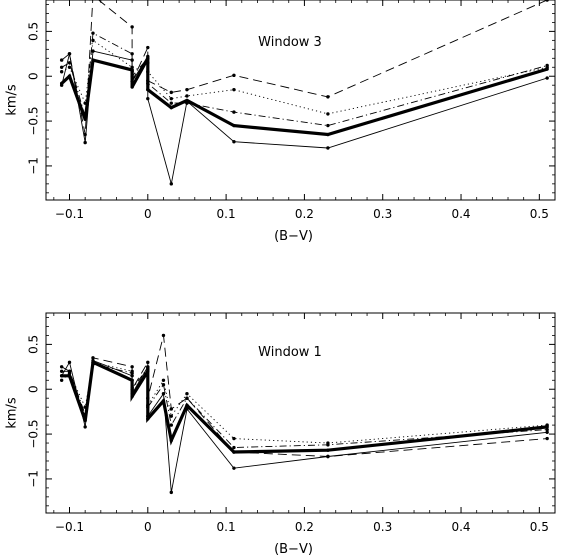 The height and width of the screenshot is (560, 561). What do you see at coordinates (290, 352) in the screenshot?
I see `panel-annotation: Window 1` at bounding box center [290, 352].